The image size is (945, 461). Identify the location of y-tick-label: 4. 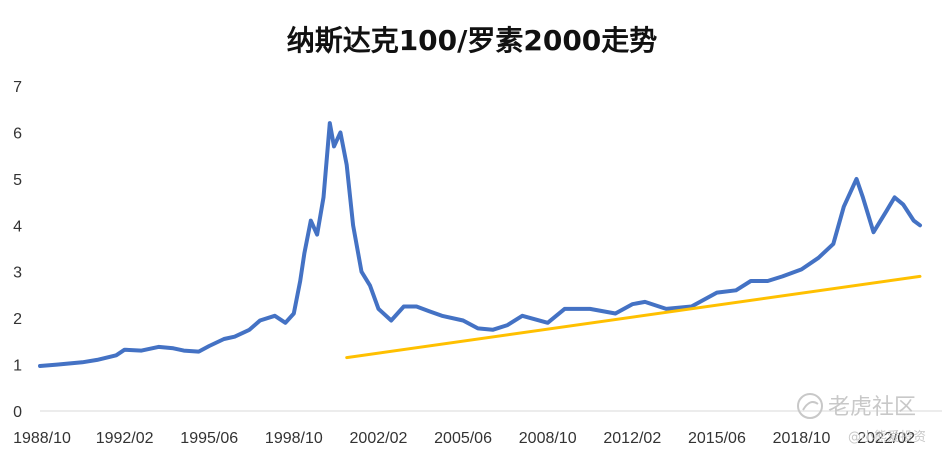
(17, 226).